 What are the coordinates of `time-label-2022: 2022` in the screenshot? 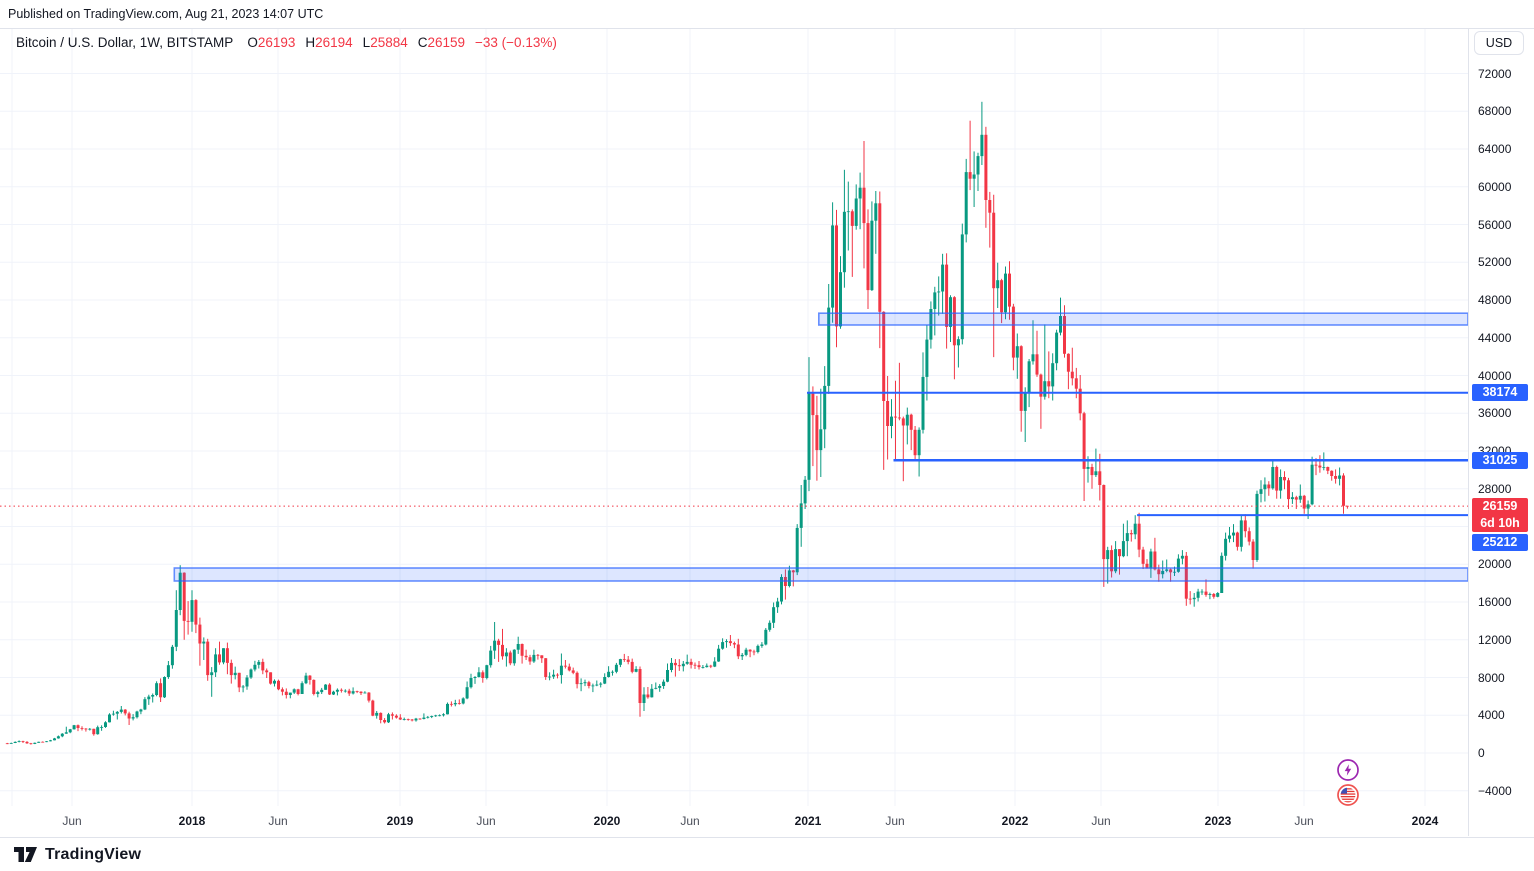 It's located at (1015, 821).